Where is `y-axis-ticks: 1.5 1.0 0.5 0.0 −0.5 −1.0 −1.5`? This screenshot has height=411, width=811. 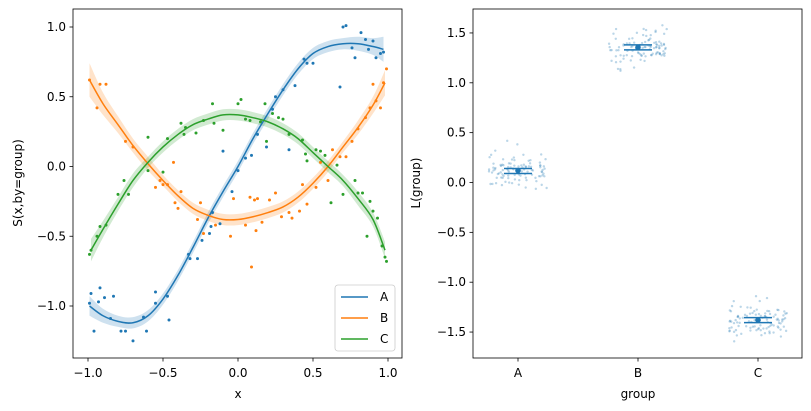
y-axis-ticks: 1.5 1.0 0.5 0.0 −0.5 −1.0 −1.5 is located at coordinates (455, 182).